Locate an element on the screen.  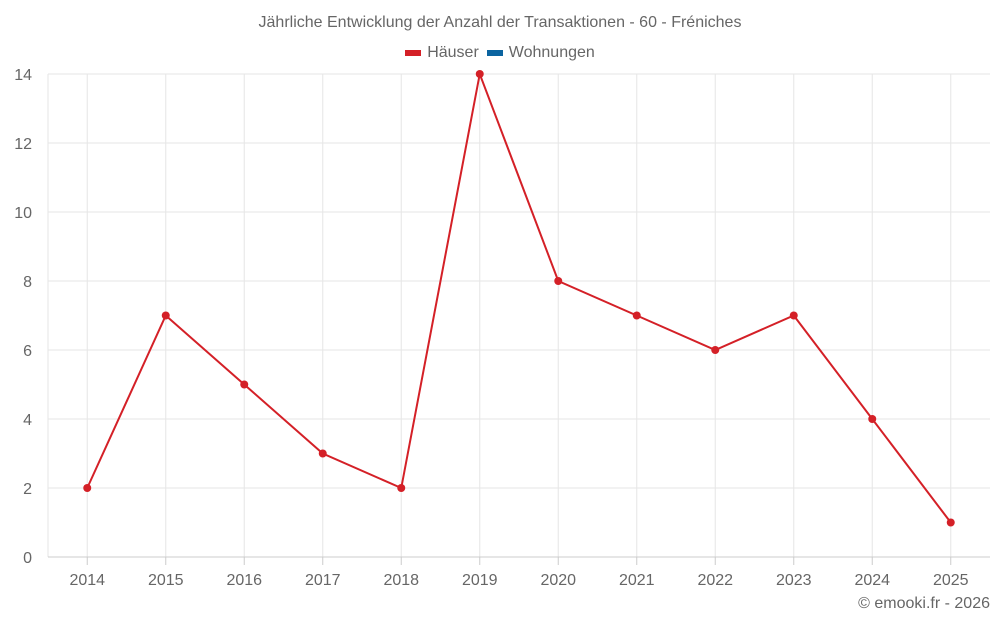
y-tick-label: 4 is located at coordinates (27, 420).